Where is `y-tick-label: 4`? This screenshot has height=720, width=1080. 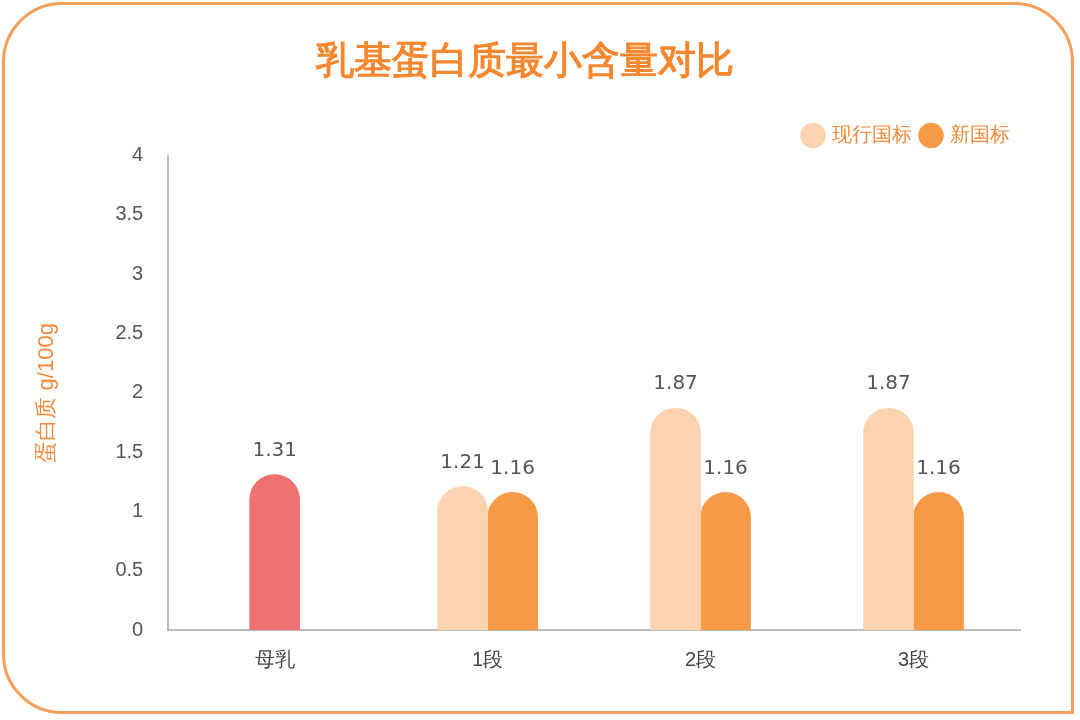 y-tick-label: 4 is located at coordinates (138, 154).